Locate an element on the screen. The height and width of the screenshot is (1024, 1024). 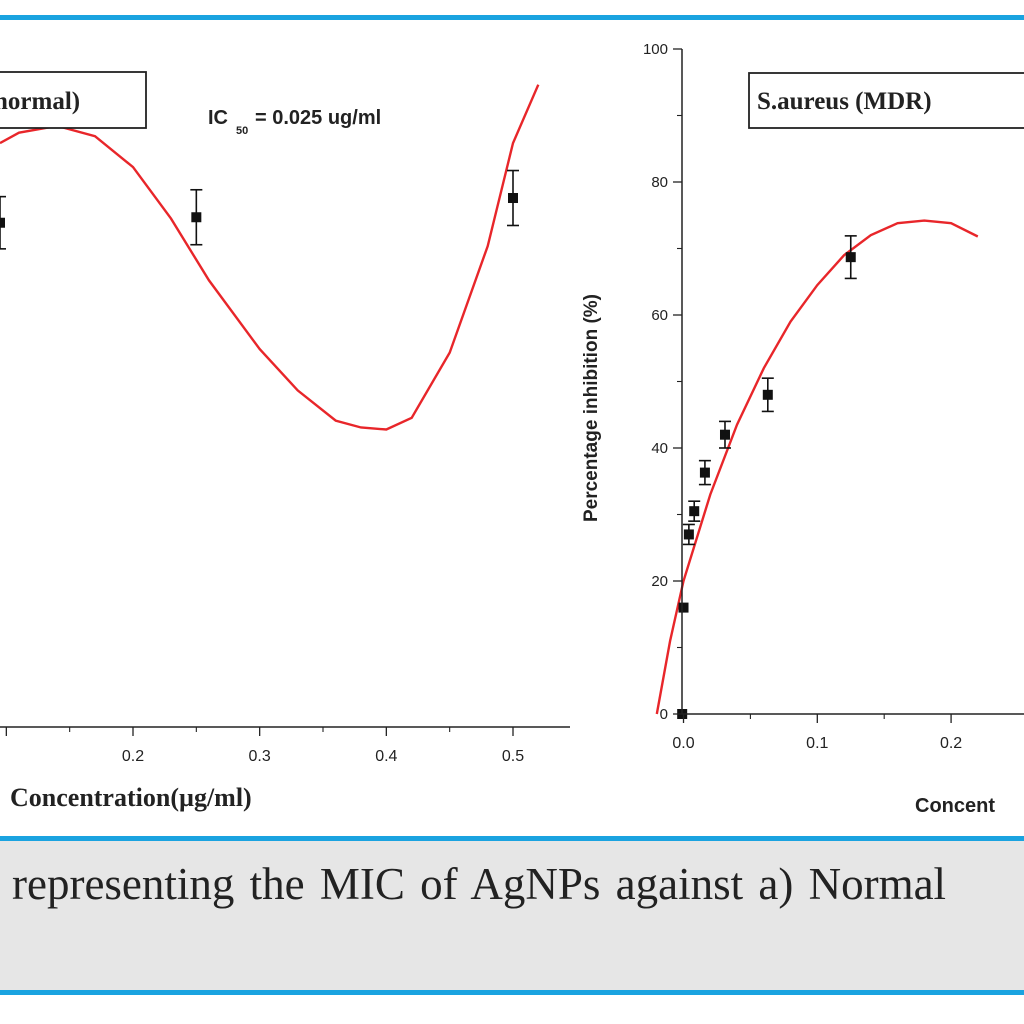
y-tick-label: 100 is located at coordinates (655, 49).